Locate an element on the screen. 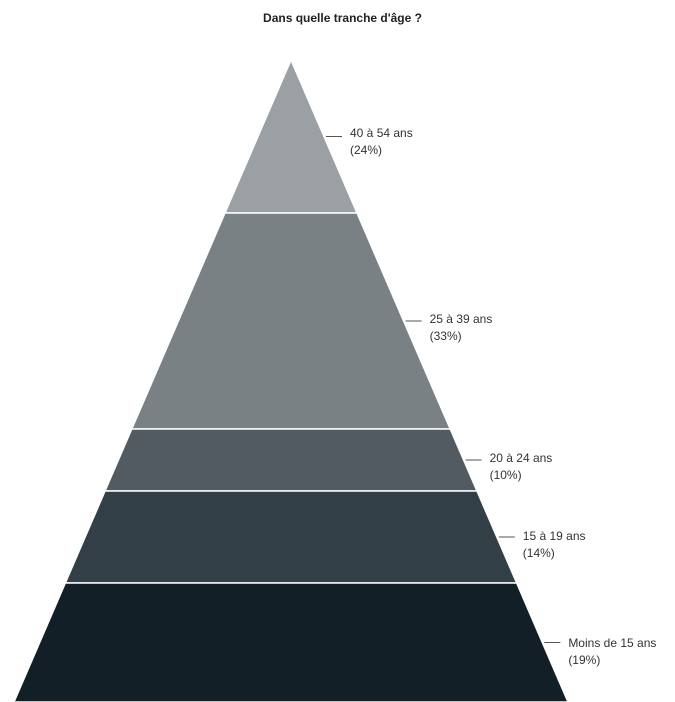 The height and width of the screenshot is (702, 675). segment-label: 25 à 39 ans is located at coordinates (461, 319).